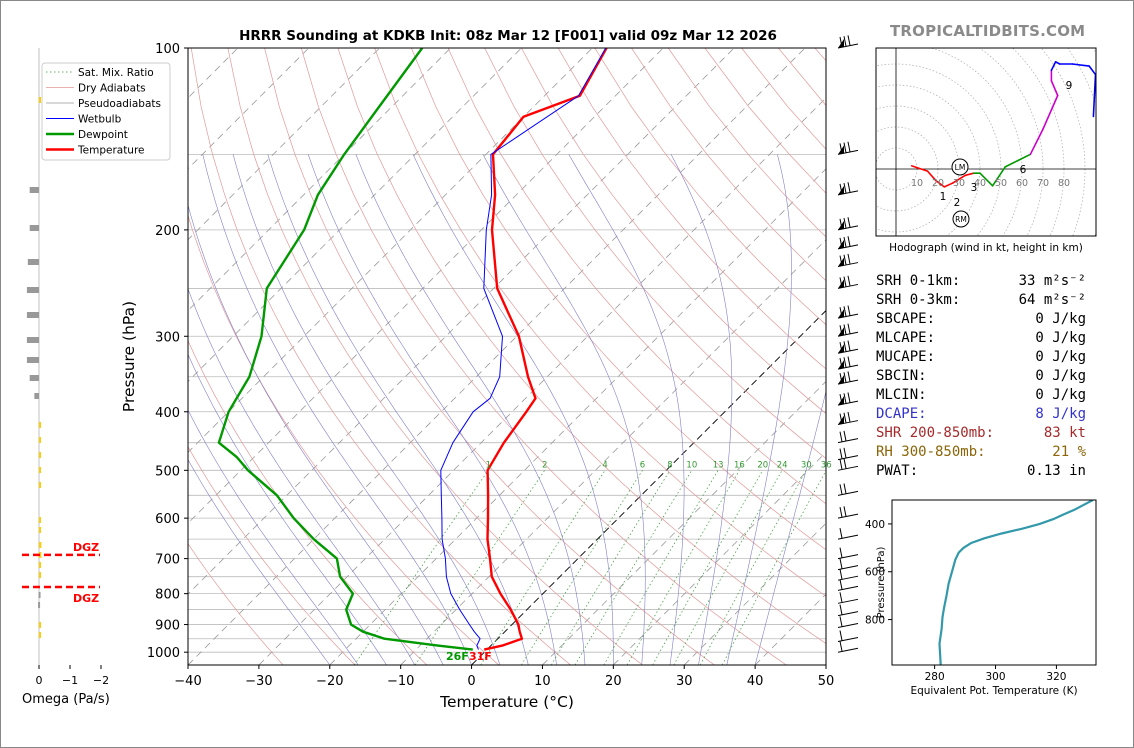  I want to click on stat-value: 83 kt, so click(1064, 433).